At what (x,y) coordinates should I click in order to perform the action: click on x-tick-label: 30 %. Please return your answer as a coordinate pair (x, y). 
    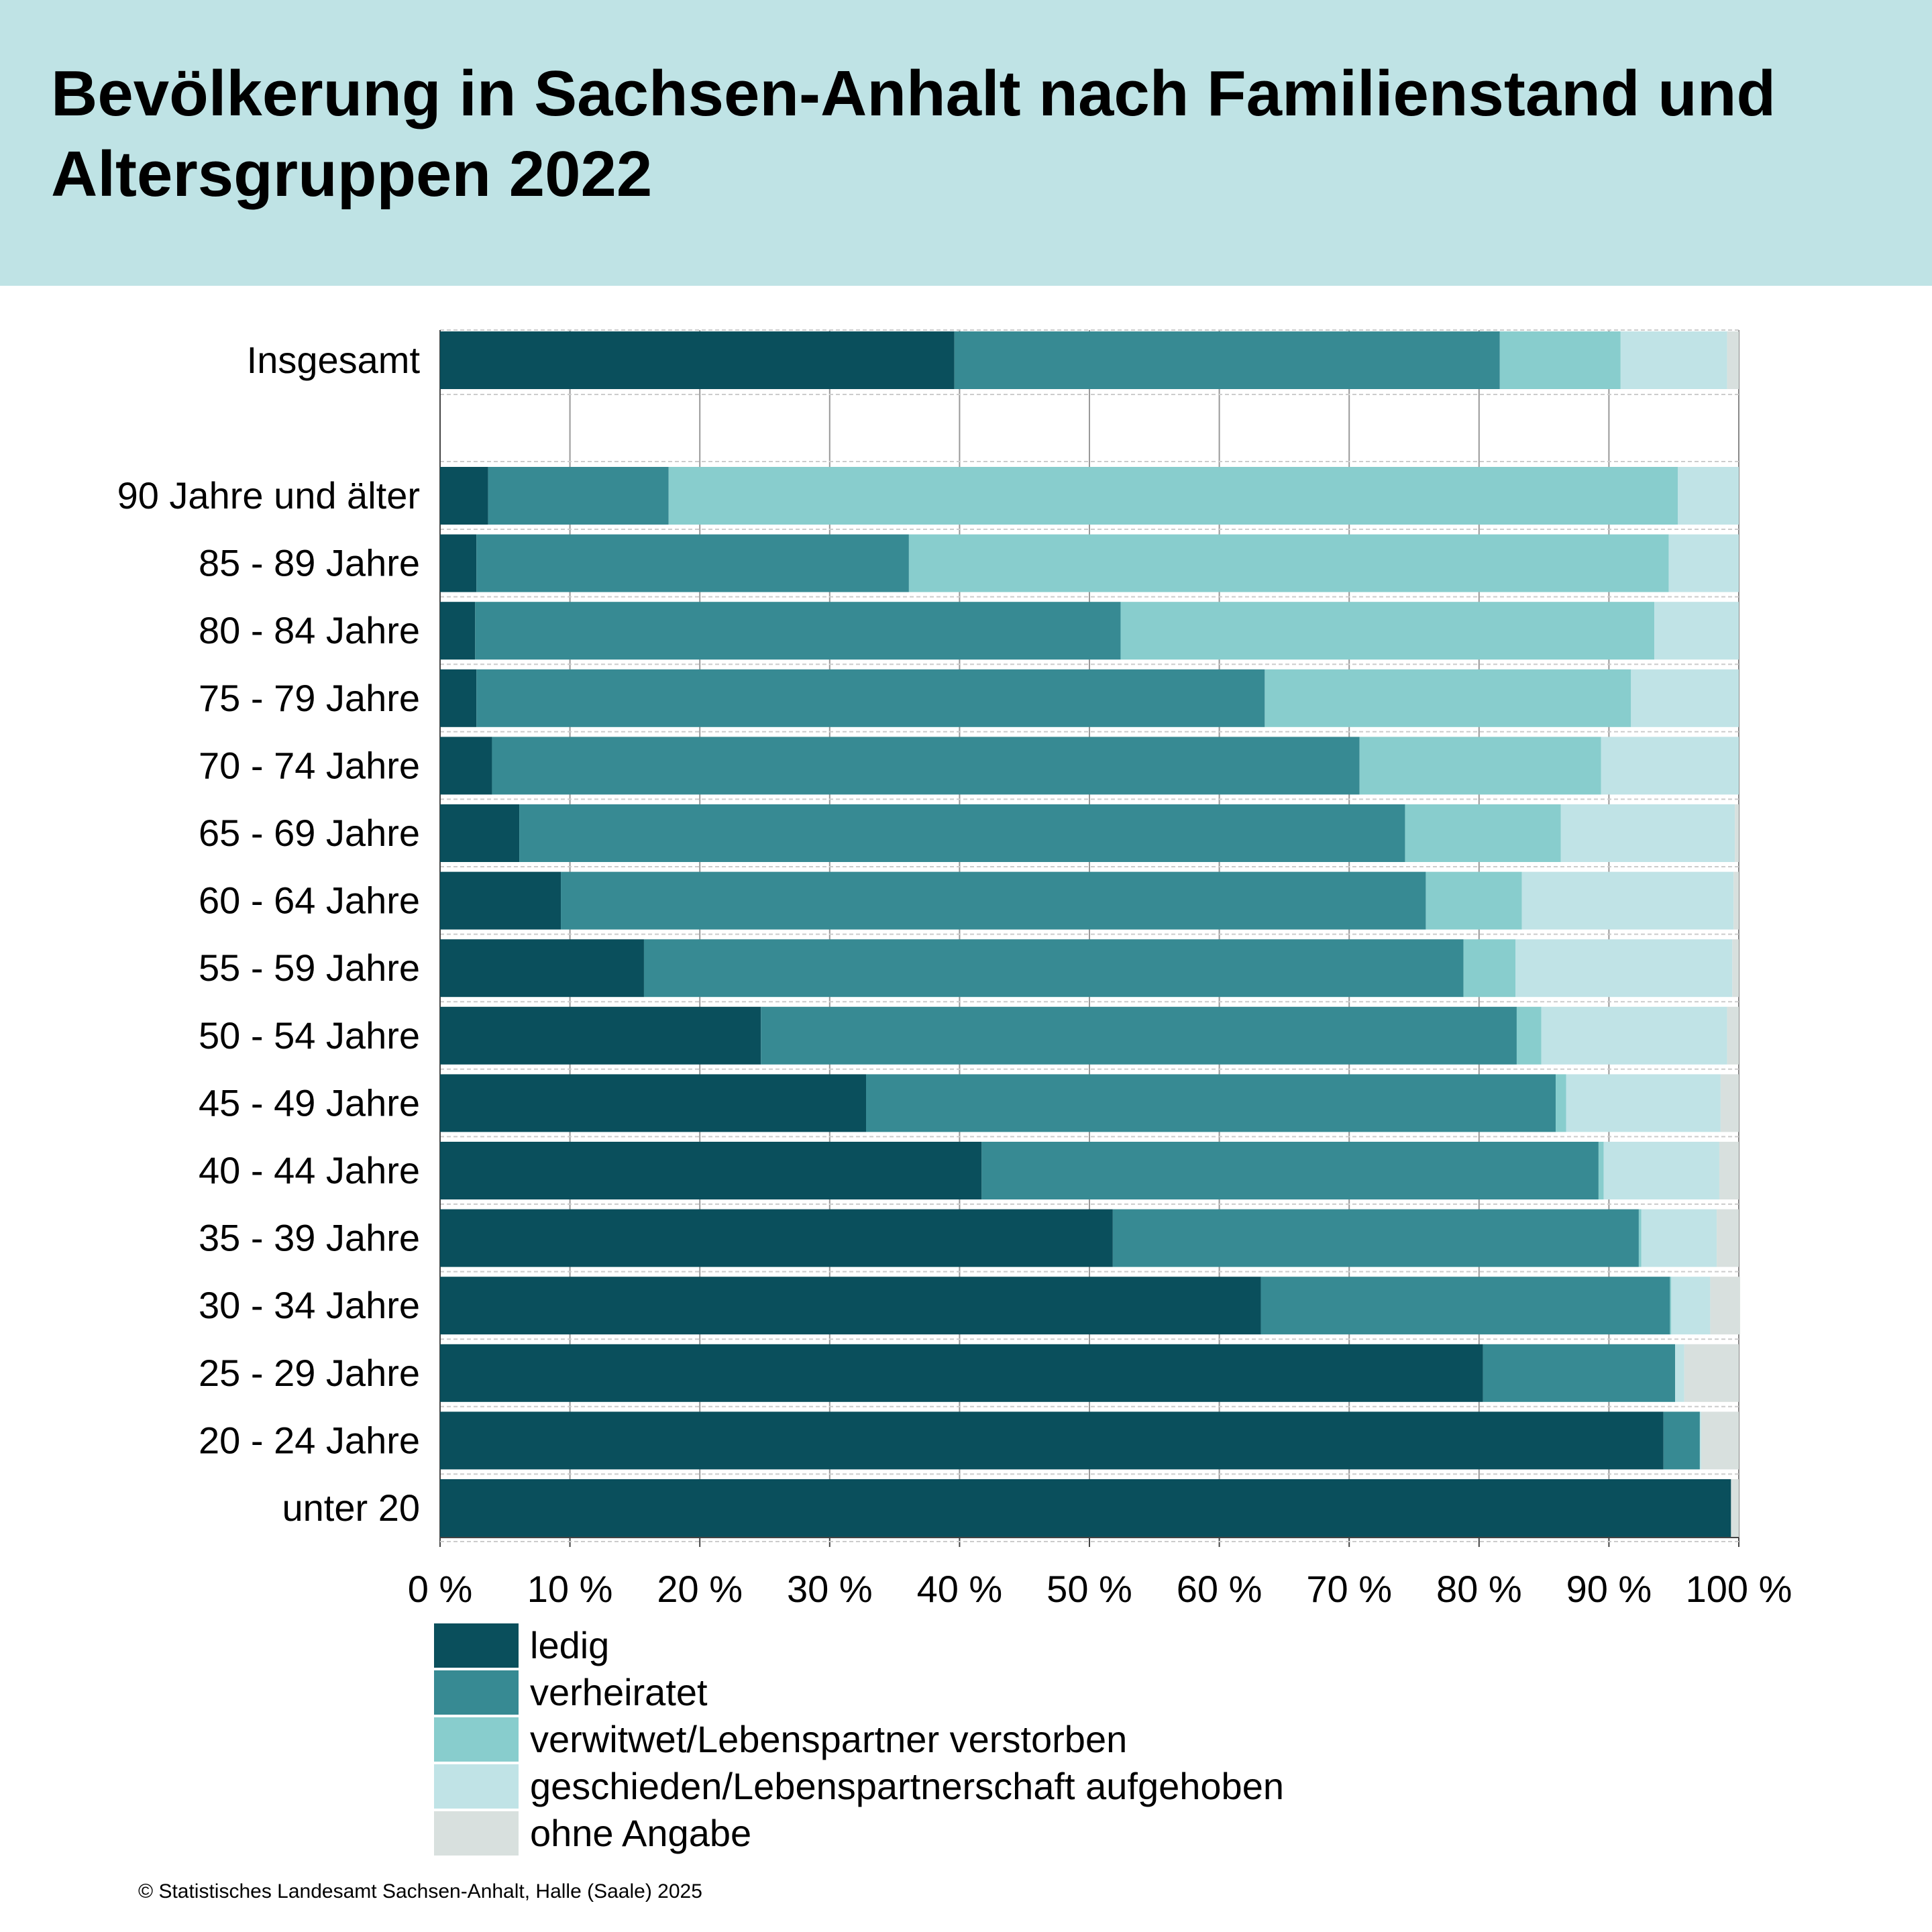
    Looking at the image, I should click on (830, 1589).